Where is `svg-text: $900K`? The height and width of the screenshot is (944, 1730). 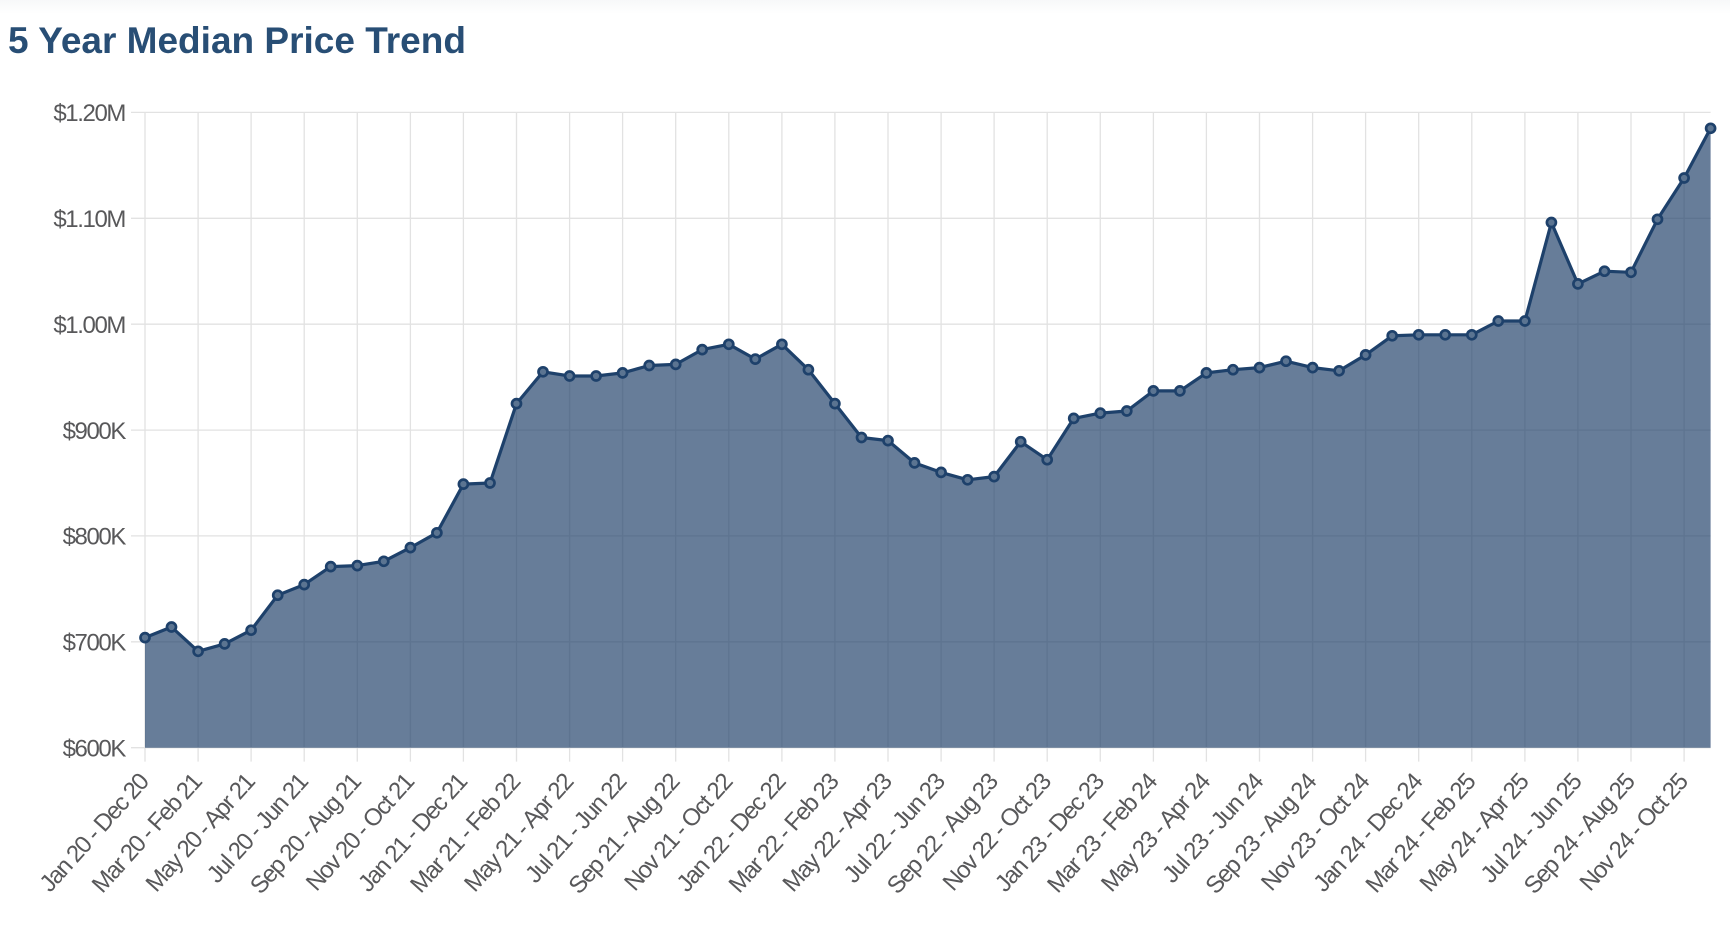 svg-text: $900K is located at coordinates (95, 431).